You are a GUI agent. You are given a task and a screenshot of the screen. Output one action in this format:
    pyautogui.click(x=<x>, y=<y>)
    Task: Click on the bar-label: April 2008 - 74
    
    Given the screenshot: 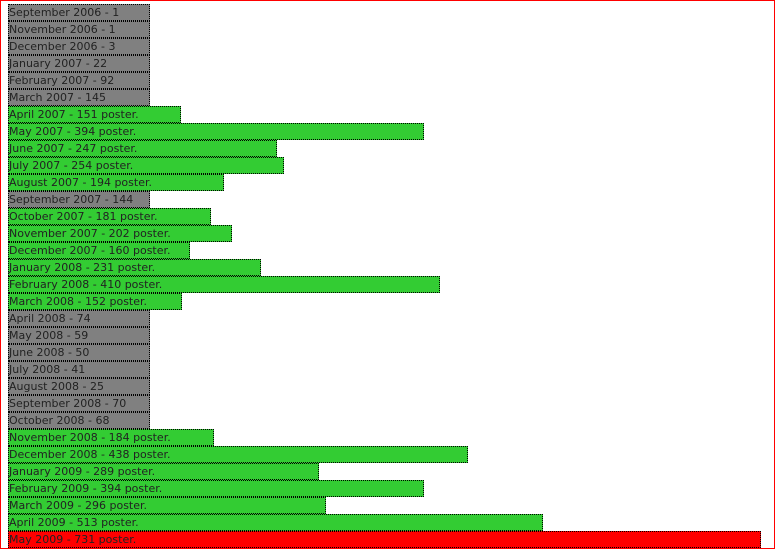 What is the action you would take?
    pyautogui.click(x=50, y=318)
    